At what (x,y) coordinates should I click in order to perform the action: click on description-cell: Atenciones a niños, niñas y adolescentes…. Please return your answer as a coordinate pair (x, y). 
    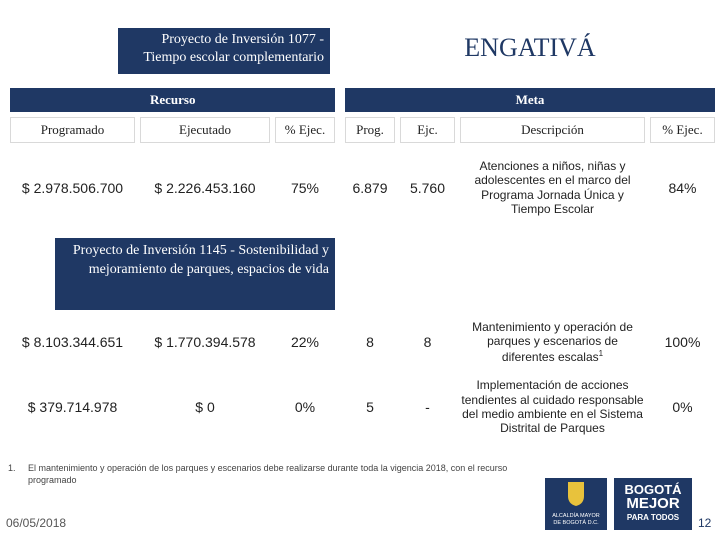
    Looking at the image, I should click on (552, 187).